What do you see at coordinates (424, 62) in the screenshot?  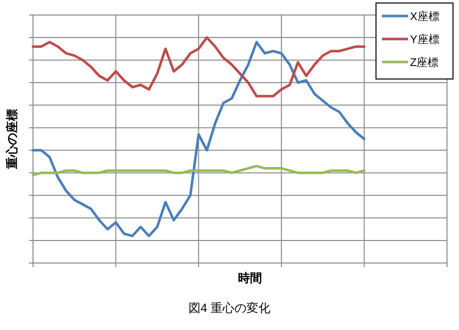 I see `legend-label: Z座標` at bounding box center [424, 62].